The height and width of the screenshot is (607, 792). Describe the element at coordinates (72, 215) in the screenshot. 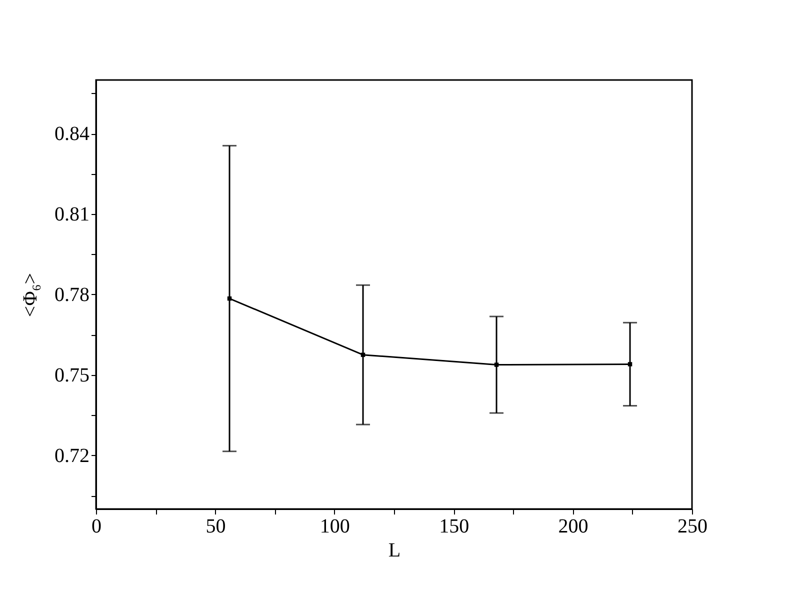

I see `y-tick-label: 0.81` at that location.